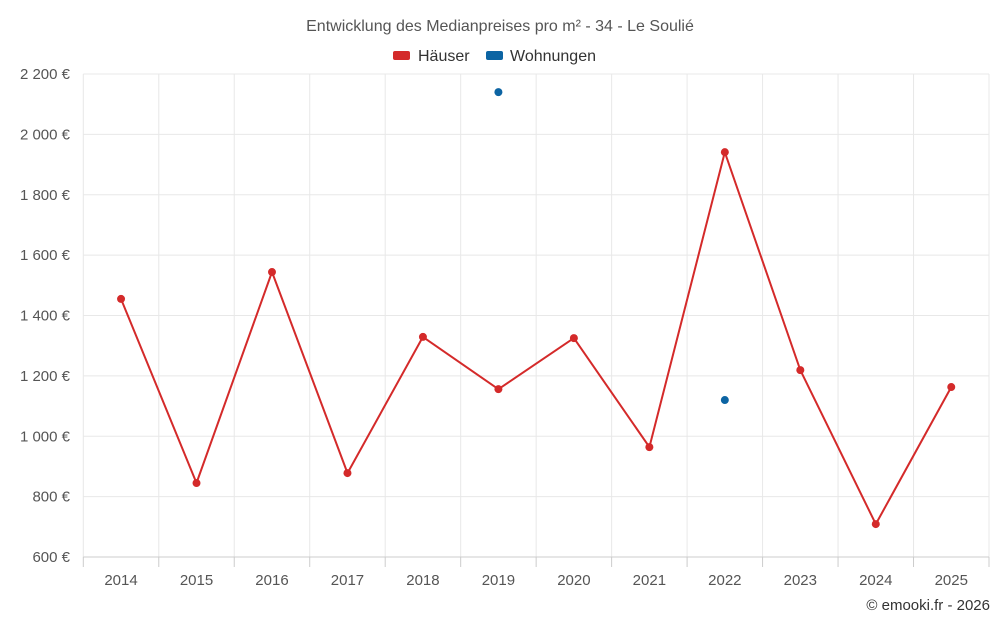 The image size is (1000, 625). What do you see at coordinates (422, 580) in the screenshot?
I see `x-tick-label: 2018` at bounding box center [422, 580].